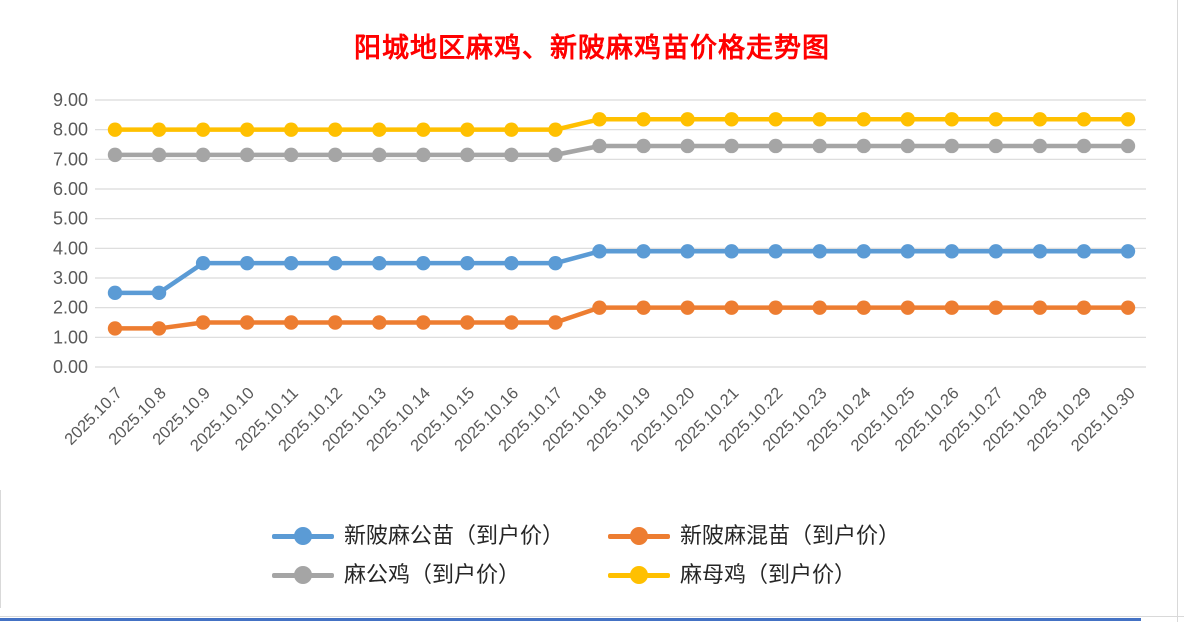  I want to click on legend-item-1: 新陂麻混苗（到户价）, so click(760, 535).